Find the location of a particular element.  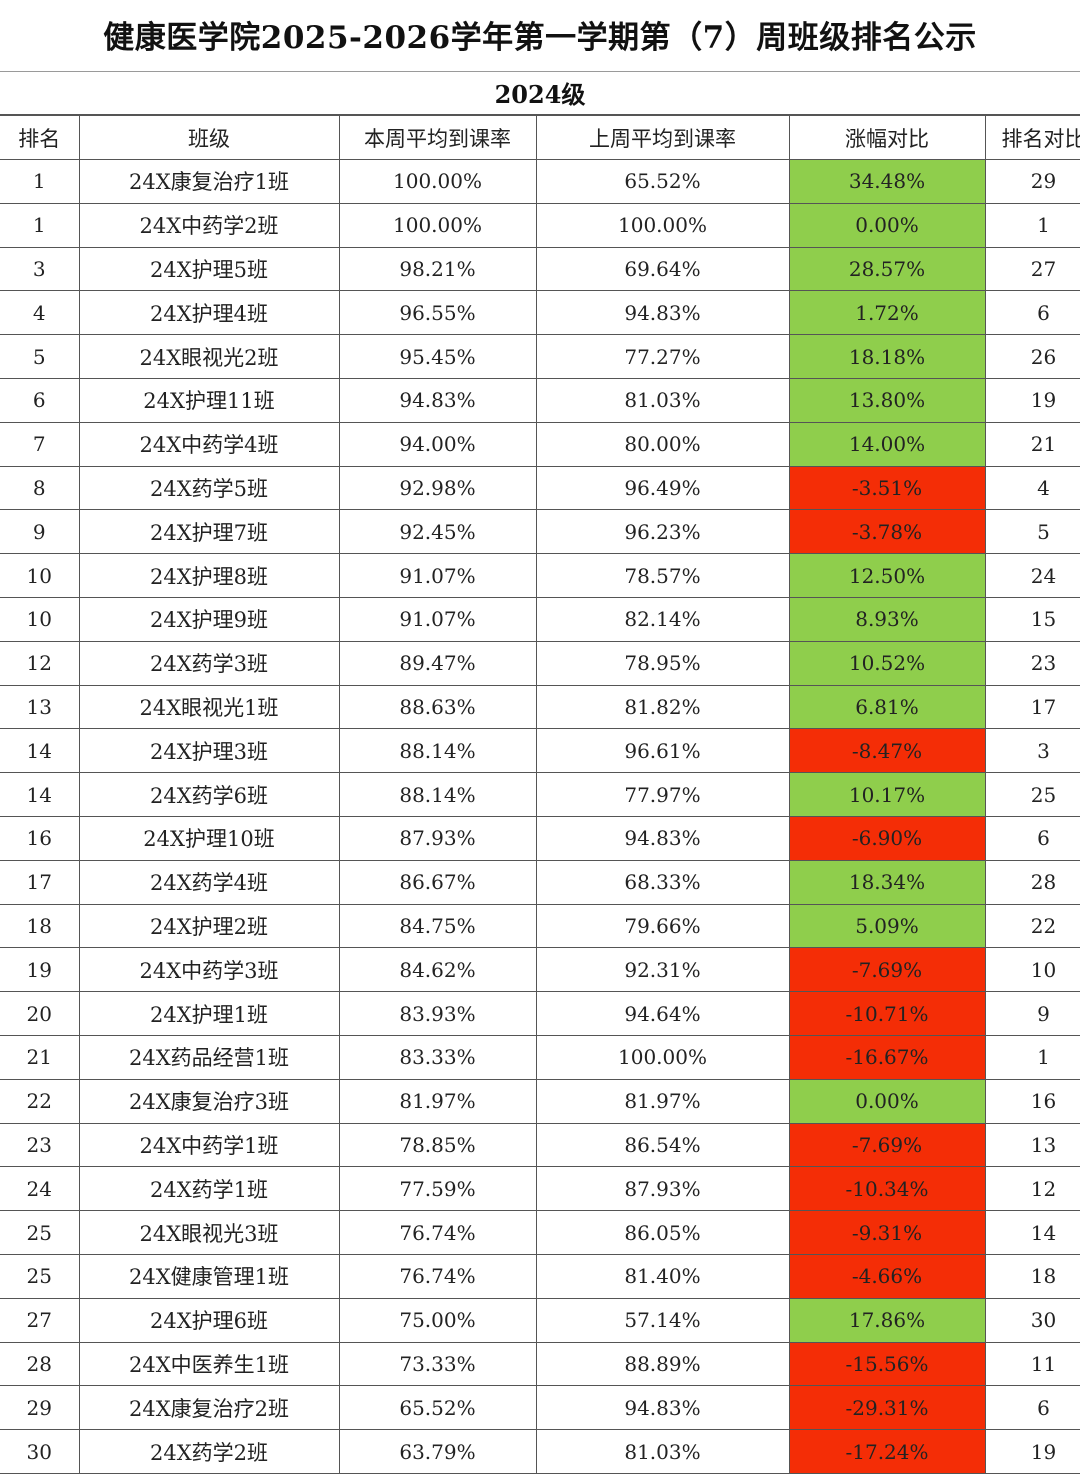

change-cell: 28.57% is located at coordinates (887, 269).